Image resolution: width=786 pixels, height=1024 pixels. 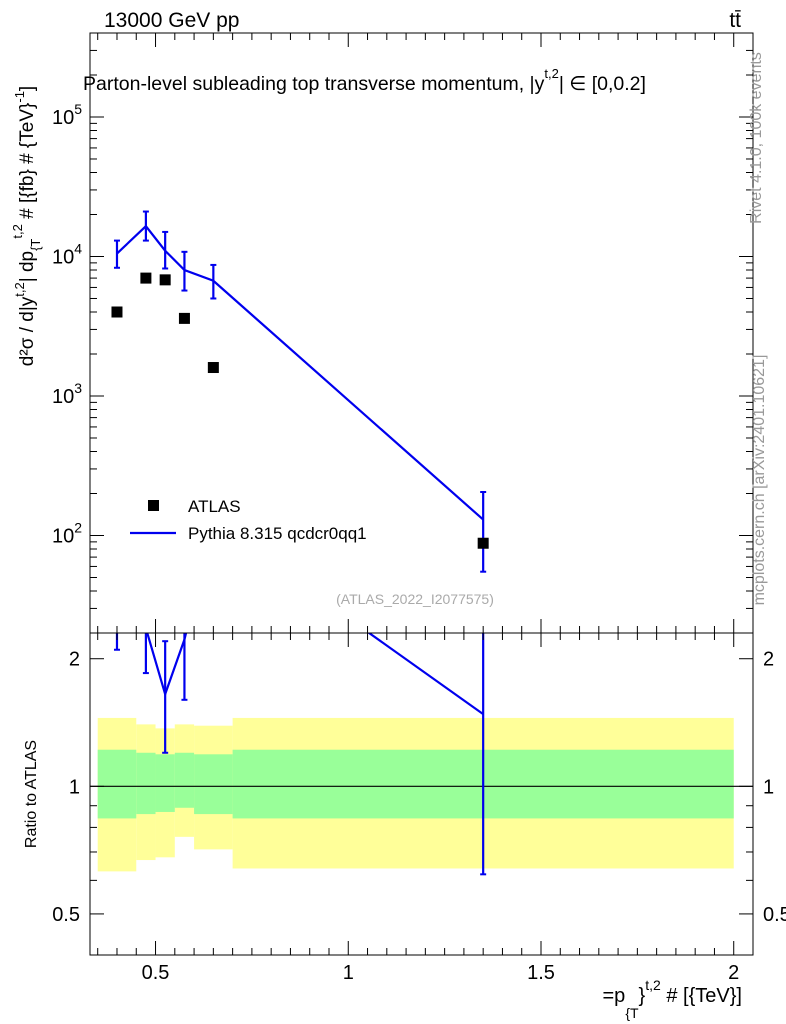 I want to click on ratio-x-tick-label: 1.5, so click(x=541, y=973).